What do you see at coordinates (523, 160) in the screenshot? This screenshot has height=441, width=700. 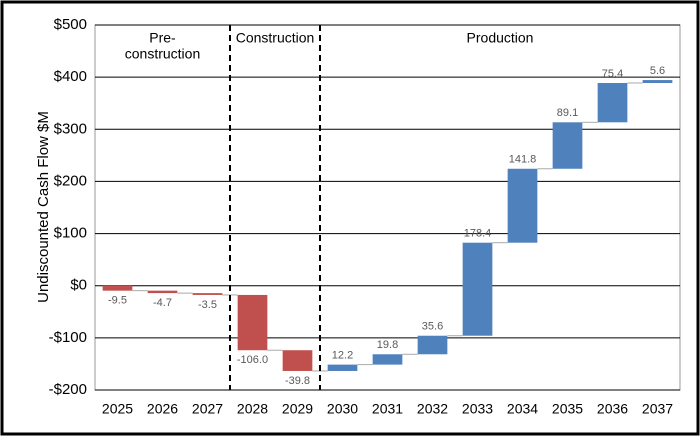 I see `value-label: 141.8` at bounding box center [523, 160].